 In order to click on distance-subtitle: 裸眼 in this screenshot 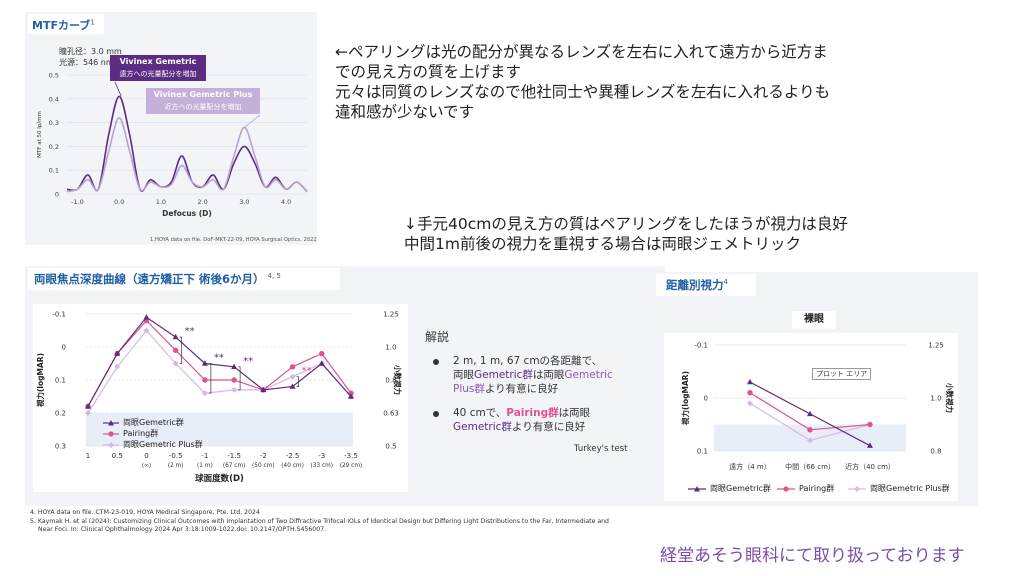, I will do `click(814, 320)`.